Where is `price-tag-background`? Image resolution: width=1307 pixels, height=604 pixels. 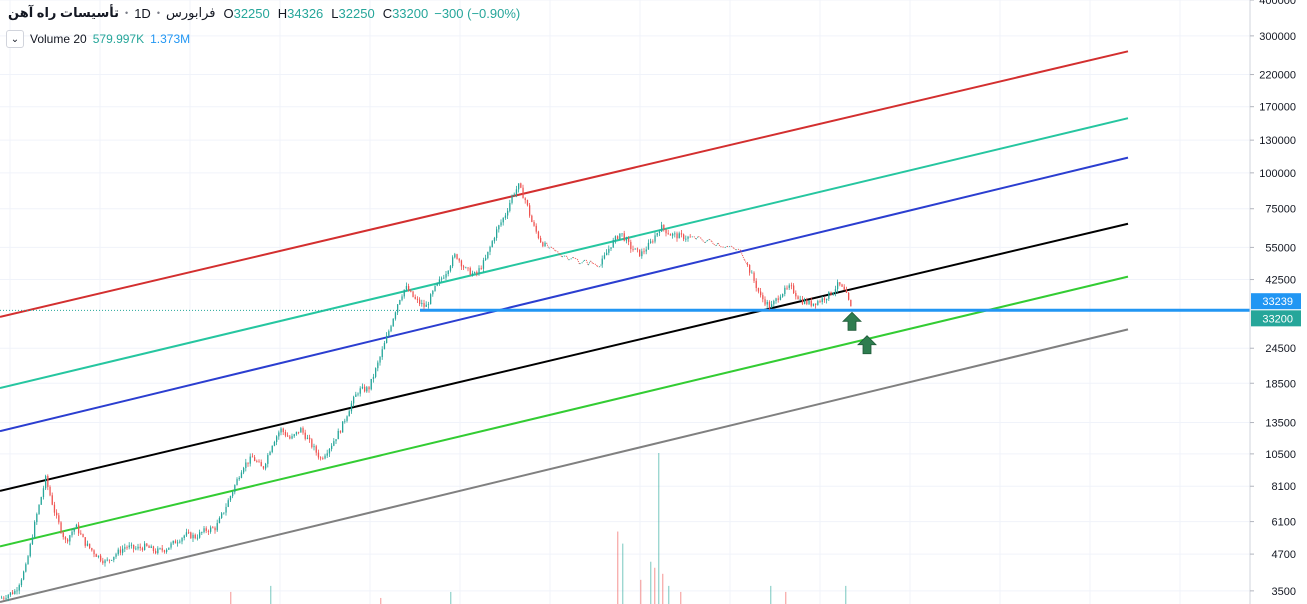 price-tag-background is located at coordinates (1276, 301).